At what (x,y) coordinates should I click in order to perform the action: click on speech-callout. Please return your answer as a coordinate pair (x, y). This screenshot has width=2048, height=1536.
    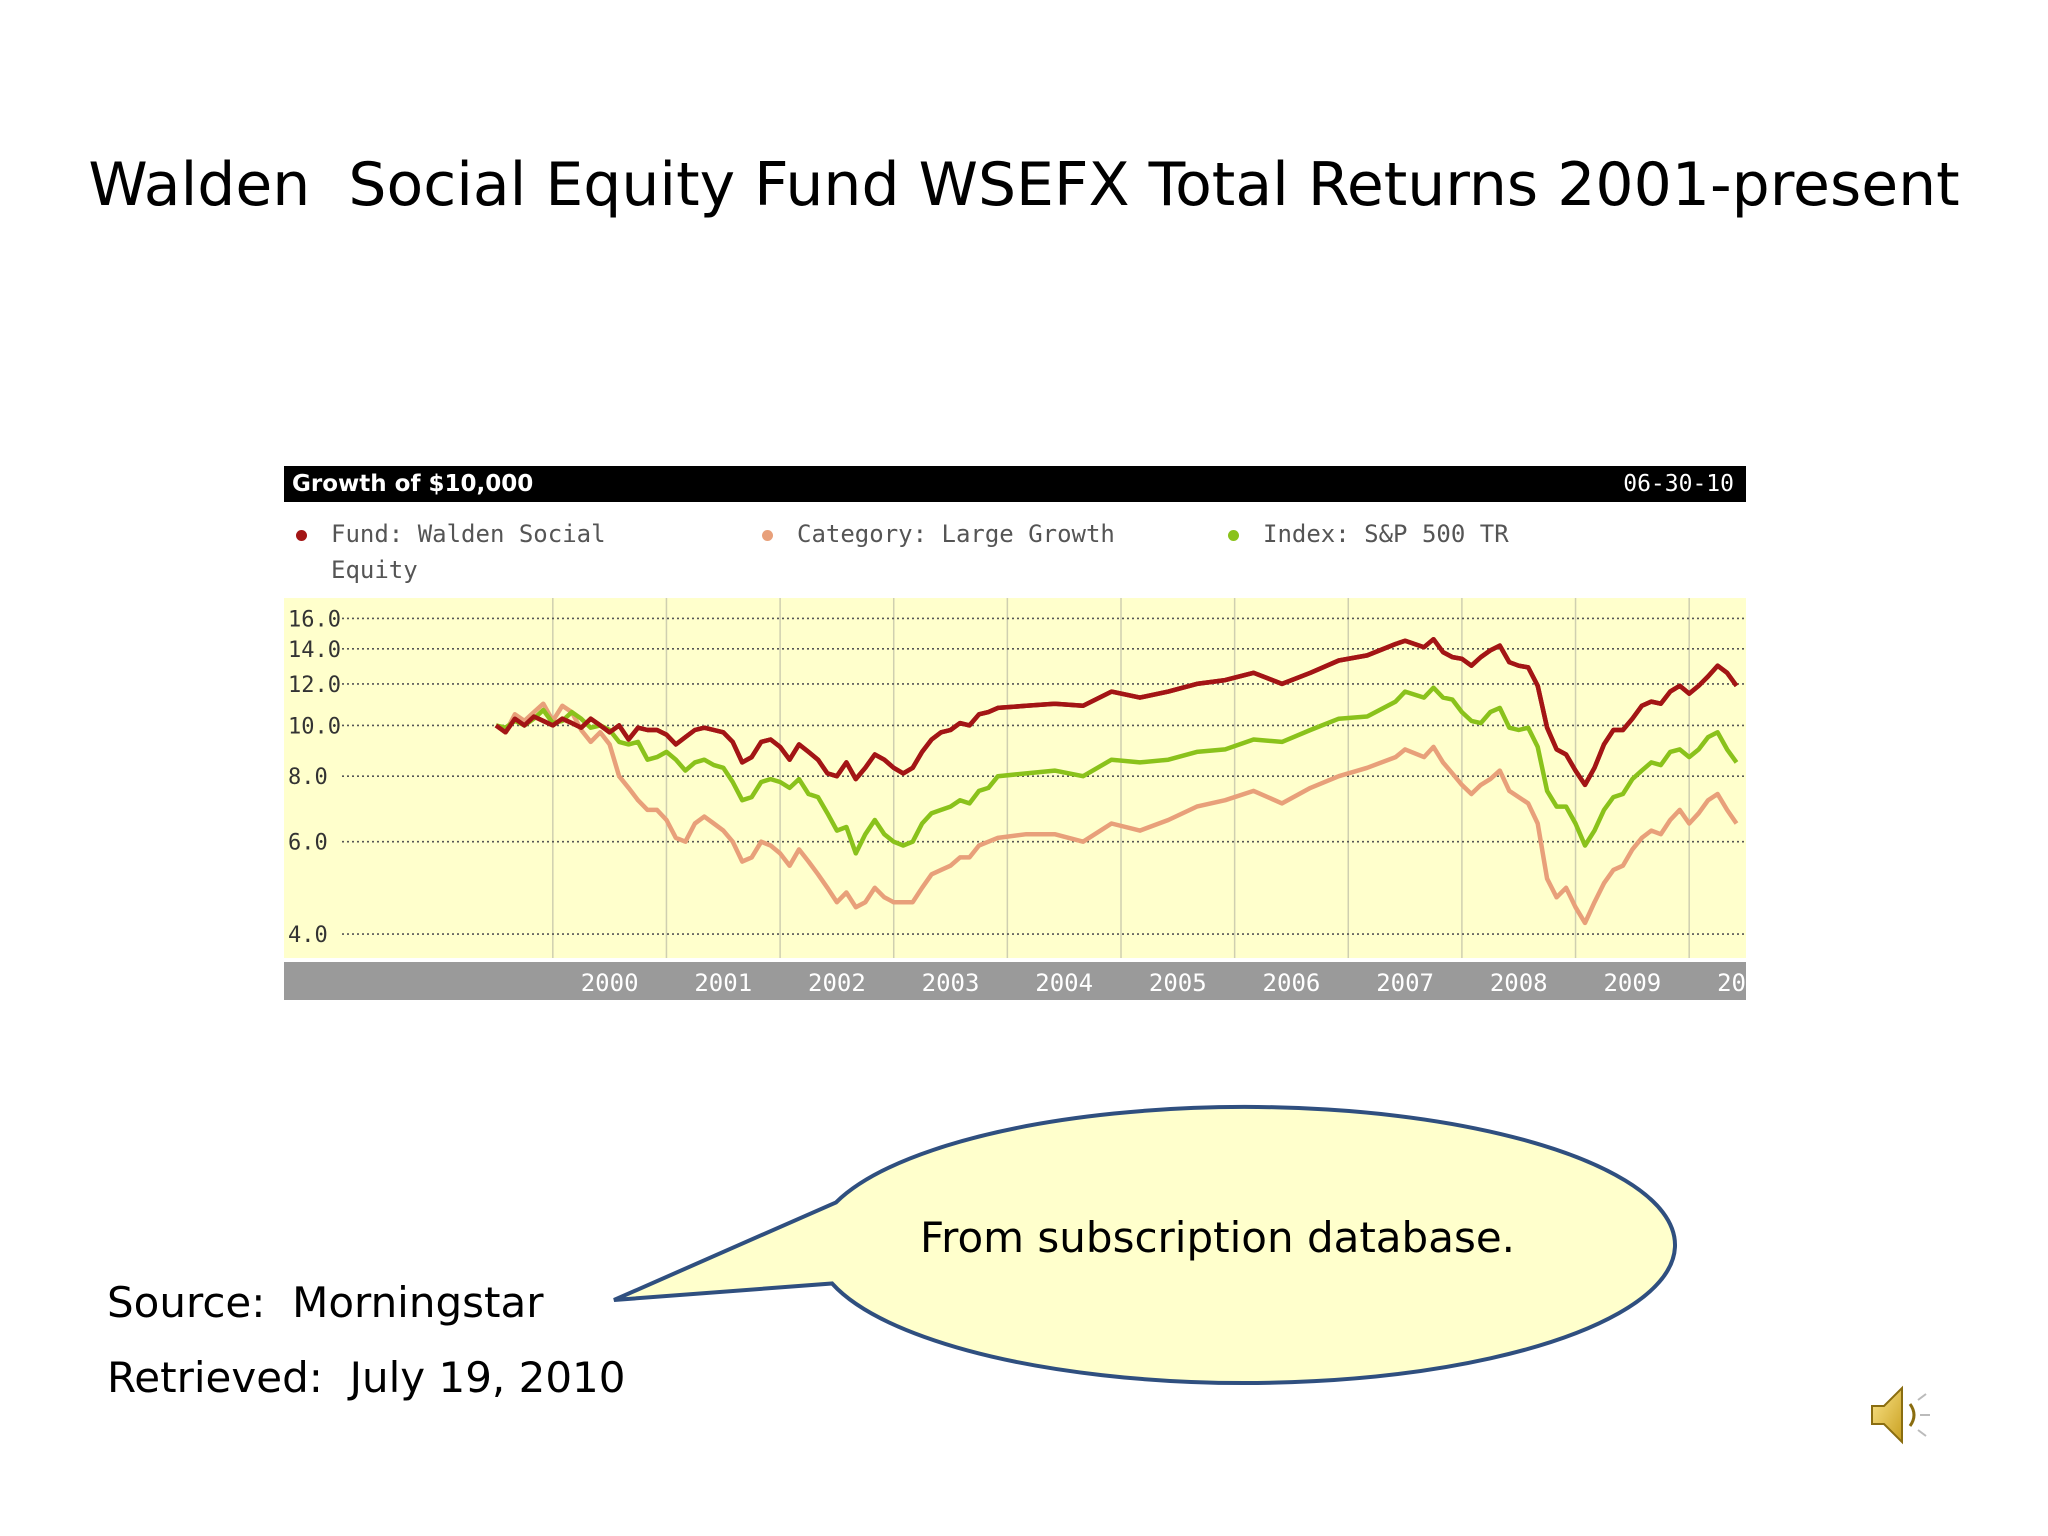
    Looking at the image, I should click on (1145, 1245).